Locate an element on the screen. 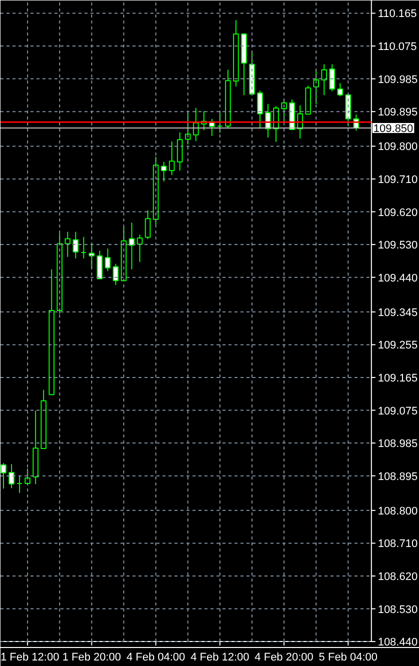 The height and width of the screenshot is (666, 419). x-tick-label: 1 Feb 20:00 is located at coordinates (92, 658).